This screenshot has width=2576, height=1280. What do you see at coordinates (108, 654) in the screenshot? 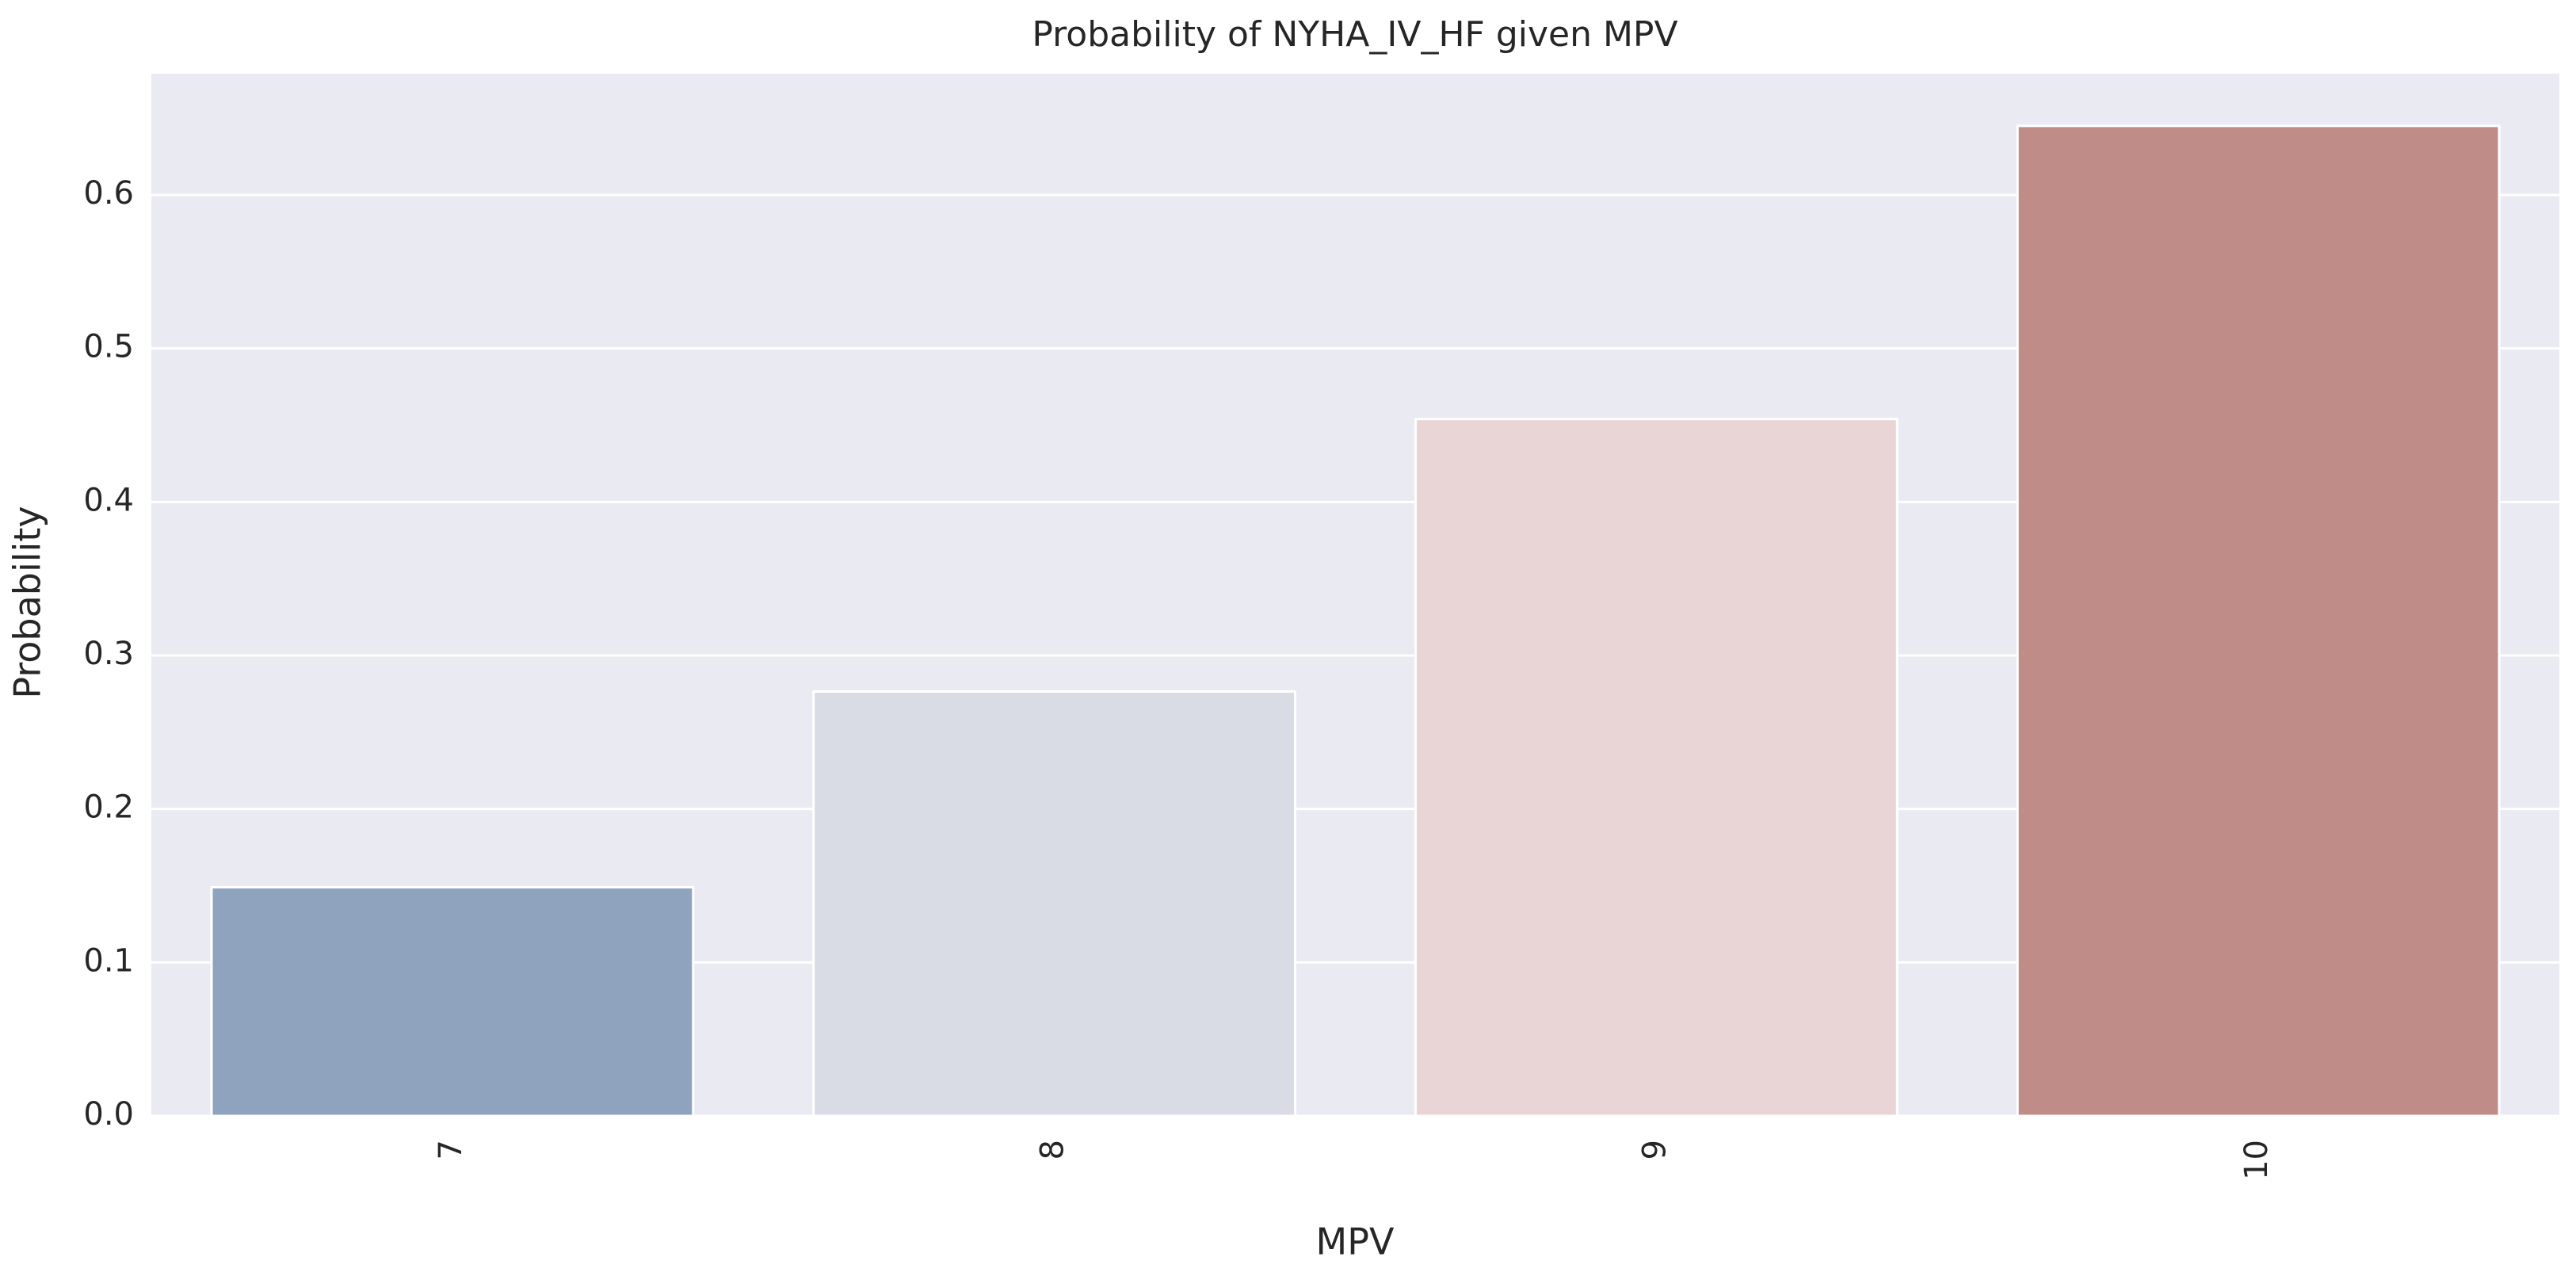
I see `y-tick-label: 0.3` at bounding box center [108, 654].